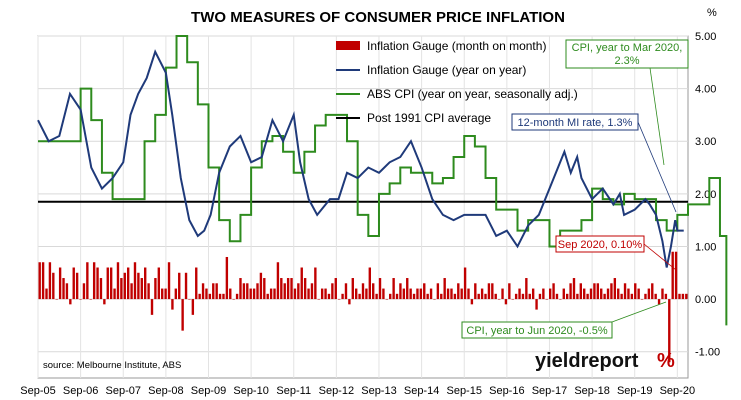 This screenshot has height=400, width=741. What do you see at coordinates (666, 361) in the screenshot?
I see `brand-suffix: %` at bounding box center [666, 361].